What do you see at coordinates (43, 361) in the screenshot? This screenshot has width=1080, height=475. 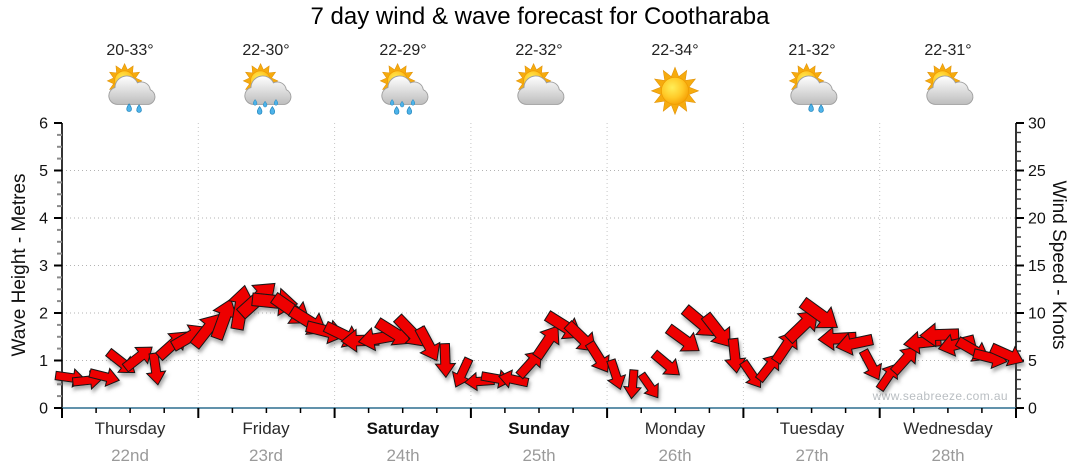 I see `wave-height-tick-label: 1` at bounding box center [43, 361].